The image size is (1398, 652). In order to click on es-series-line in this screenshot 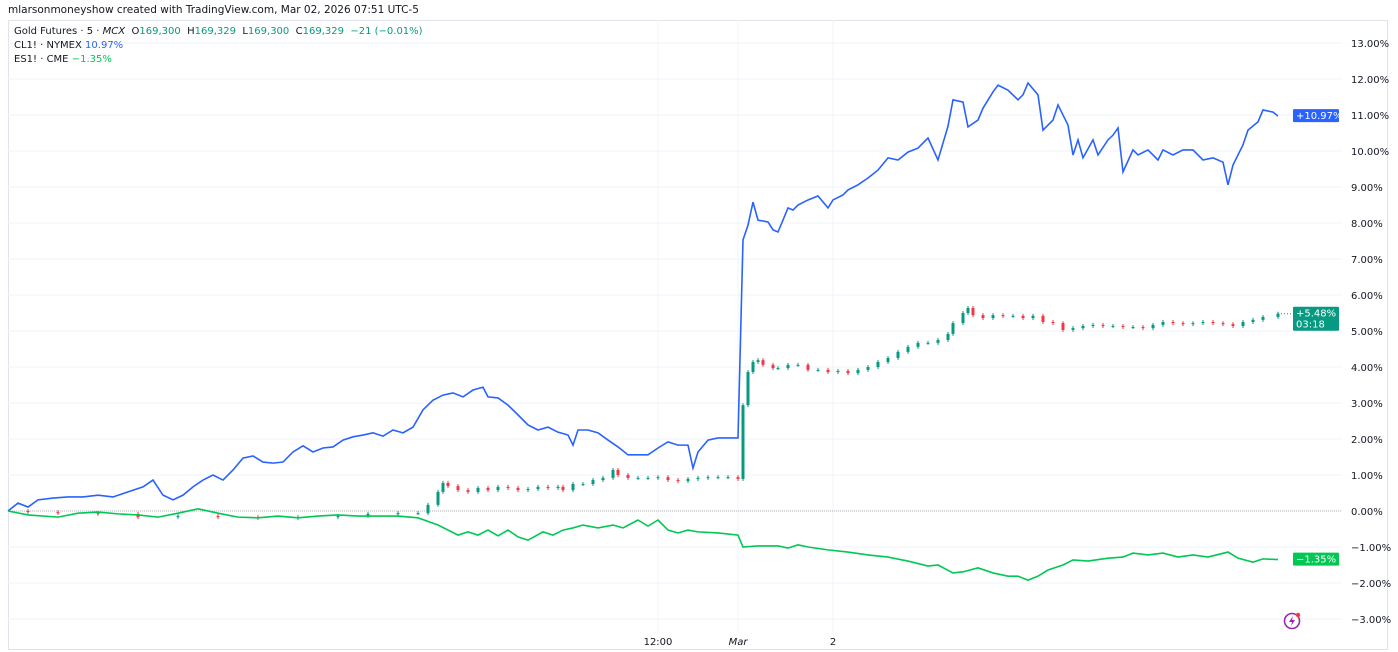, I will do `click(643, 544)`.